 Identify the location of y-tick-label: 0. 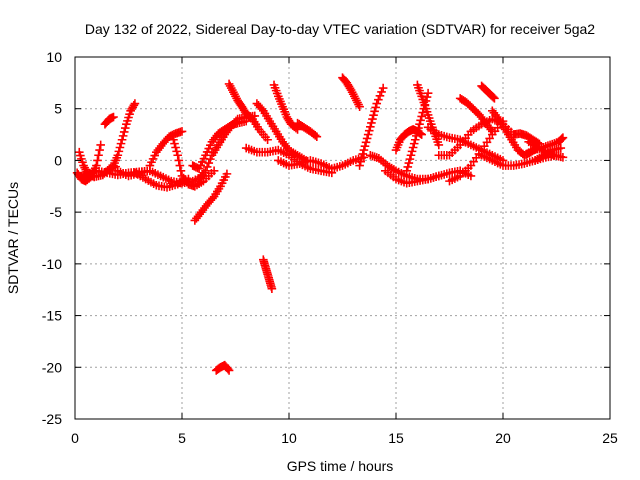
(58, 160).